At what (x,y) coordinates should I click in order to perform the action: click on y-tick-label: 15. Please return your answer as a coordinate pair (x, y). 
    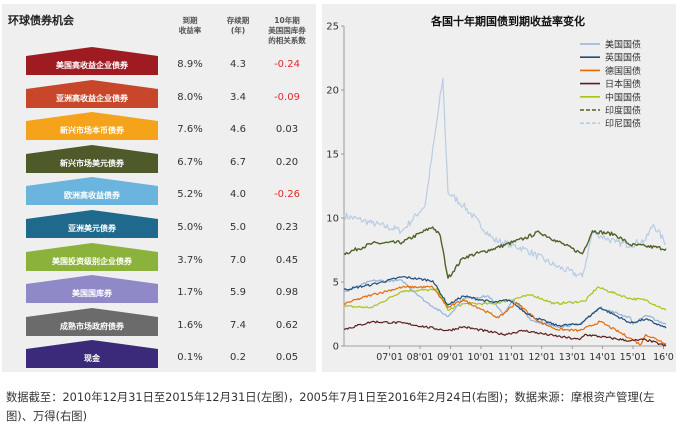
    Looking at the image, I should click on (332, 155).